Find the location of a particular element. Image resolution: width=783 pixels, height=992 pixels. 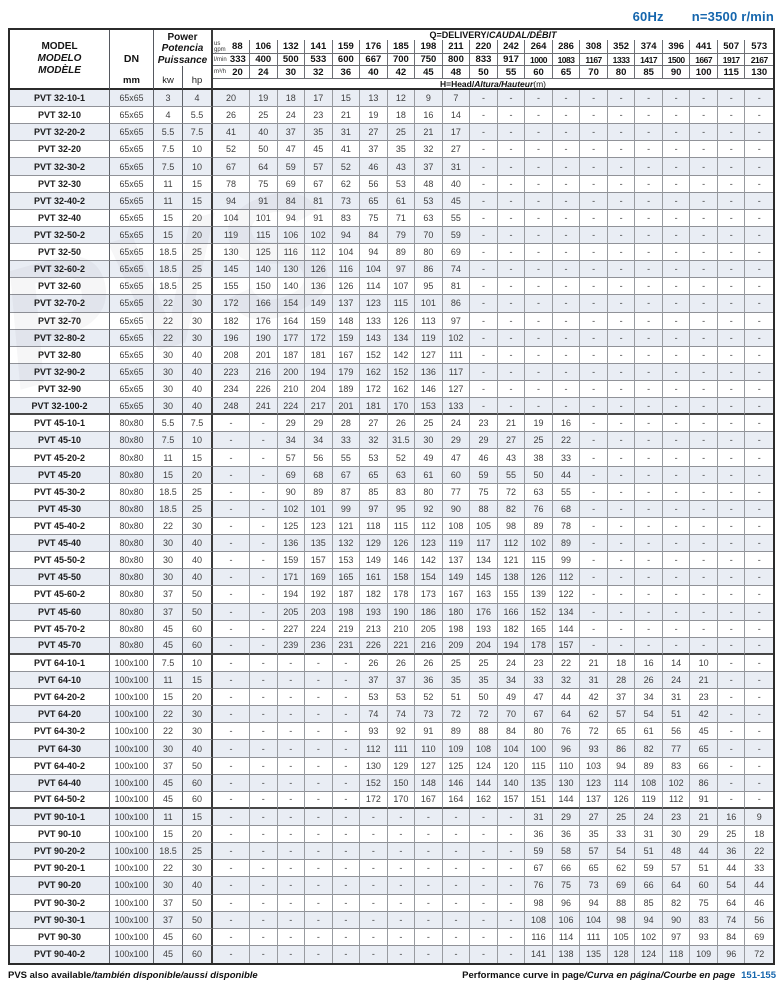

flow-value-cell: 750 is located at coordinates (429, 60).